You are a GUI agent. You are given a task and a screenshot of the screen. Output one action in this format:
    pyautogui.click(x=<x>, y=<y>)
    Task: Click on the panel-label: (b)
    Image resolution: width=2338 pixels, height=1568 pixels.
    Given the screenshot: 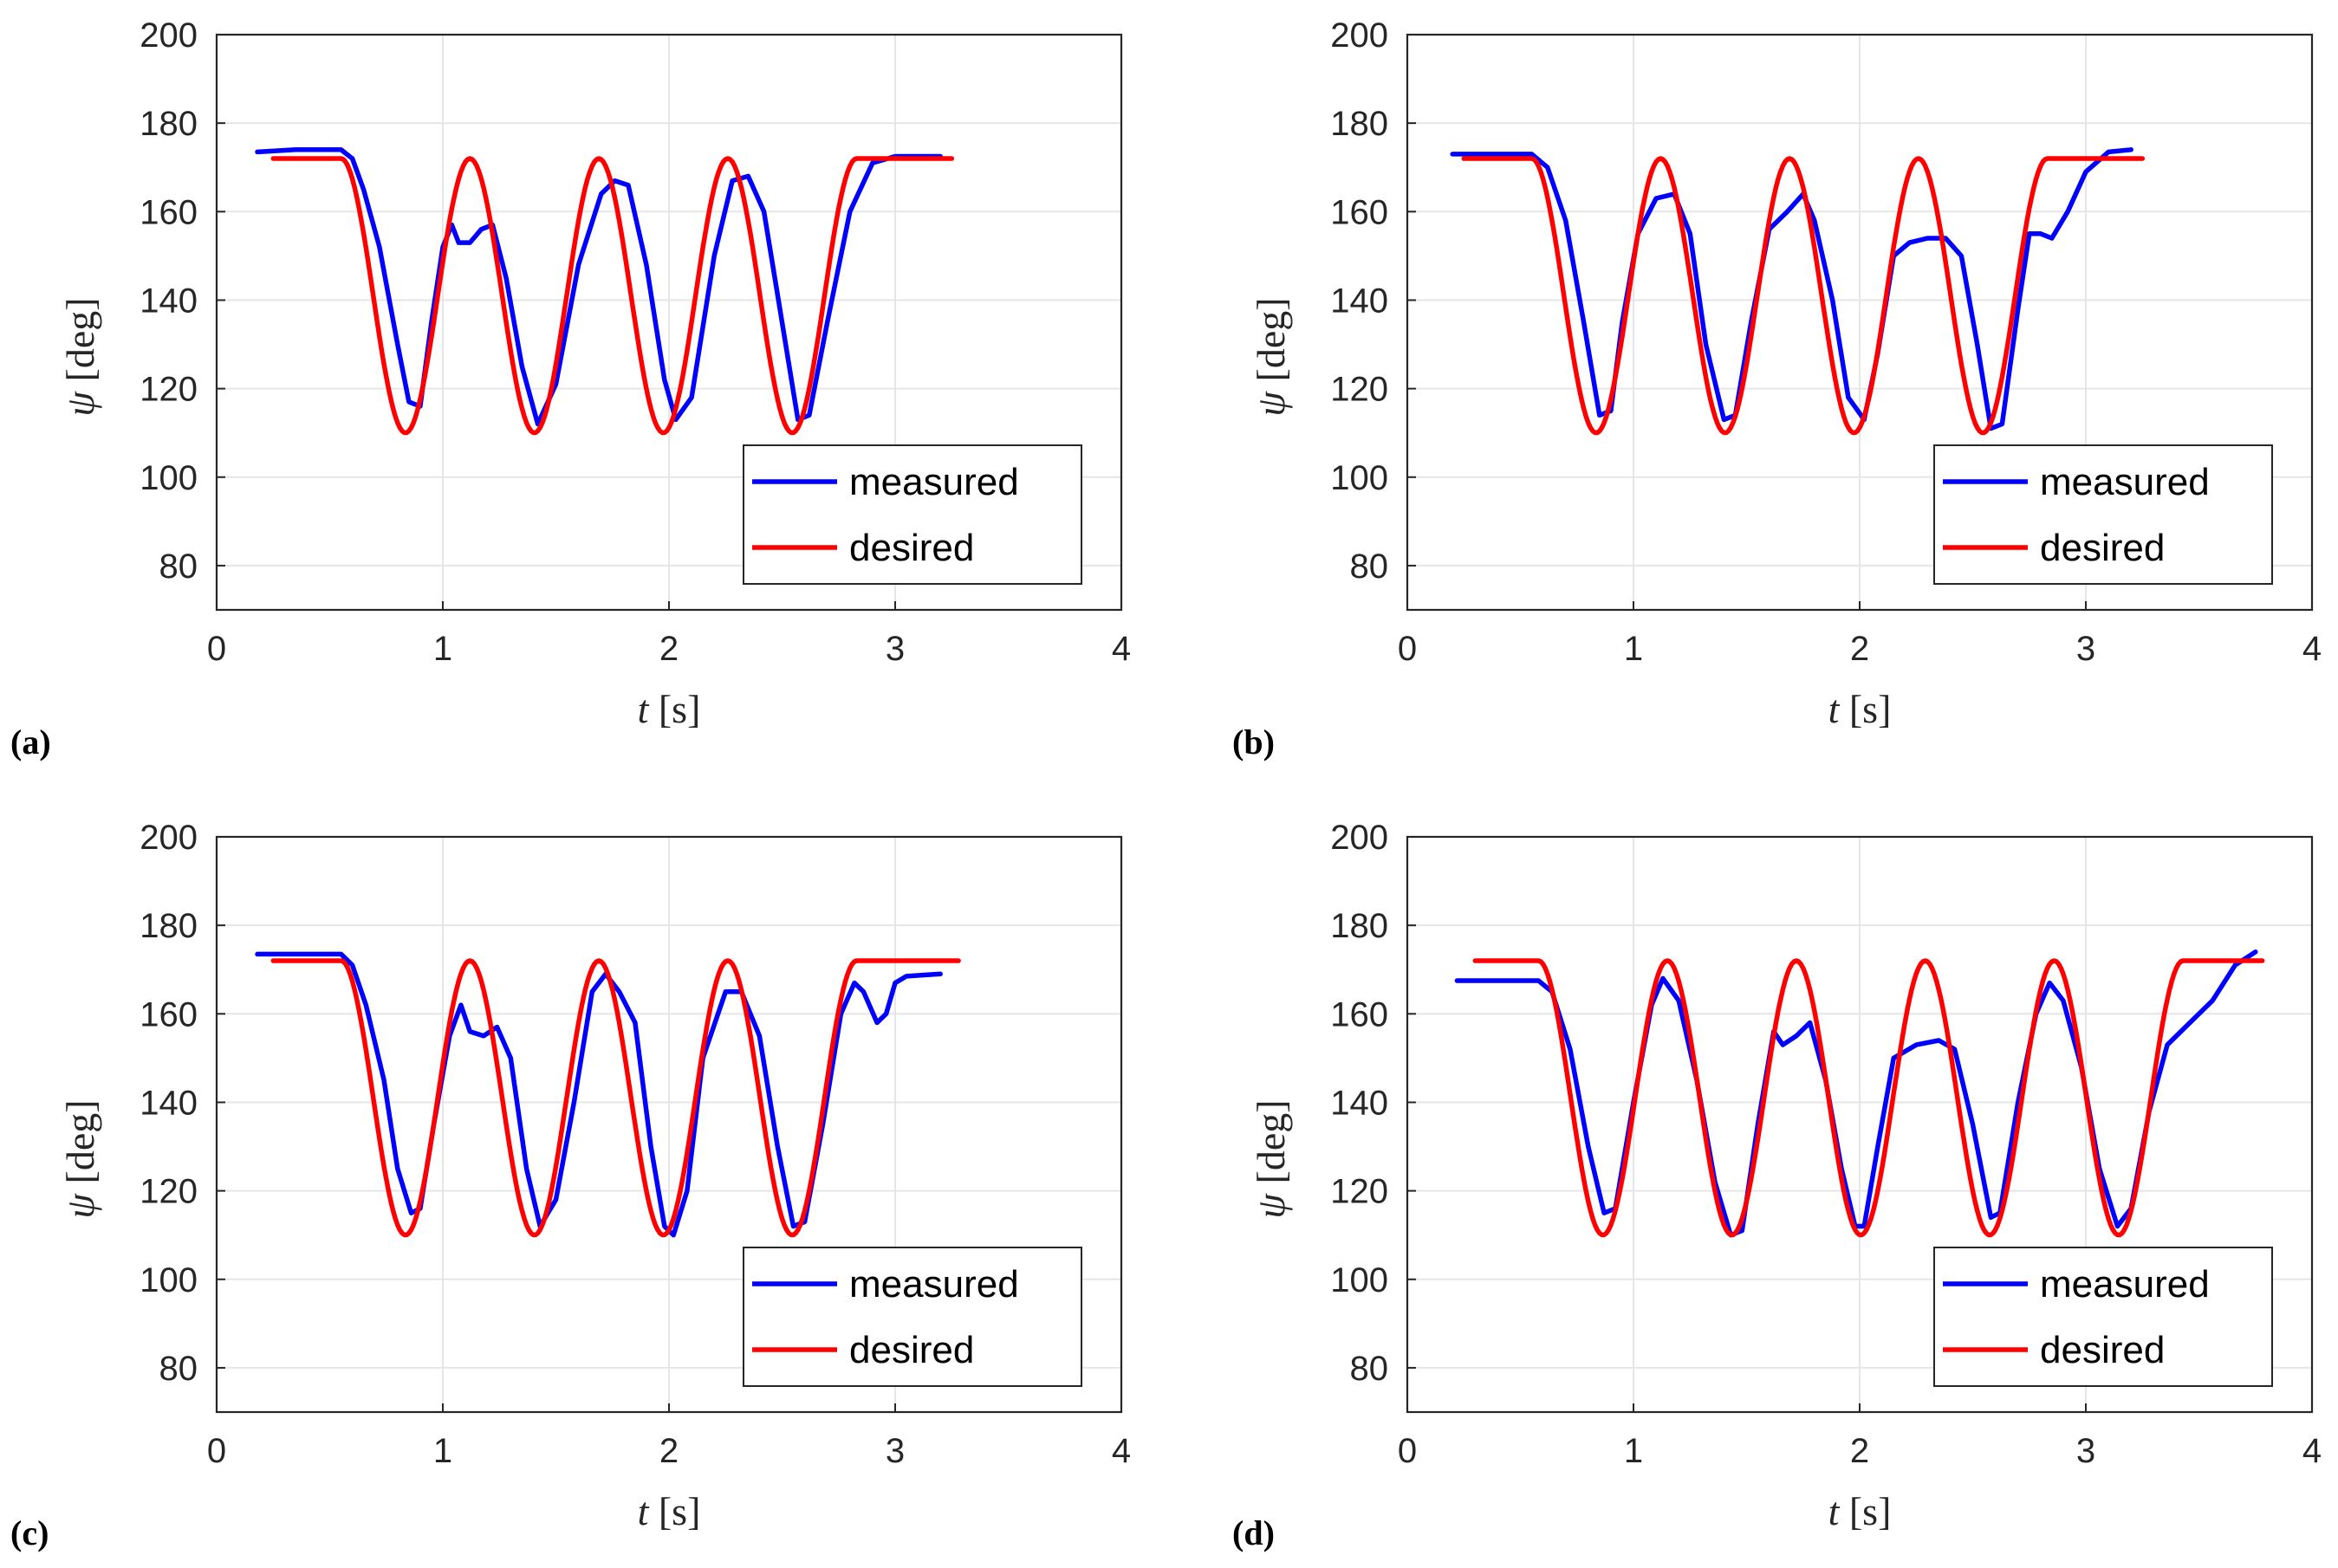 What is the action you would take?
    pyautogui.click(x=1253, y=741)
    